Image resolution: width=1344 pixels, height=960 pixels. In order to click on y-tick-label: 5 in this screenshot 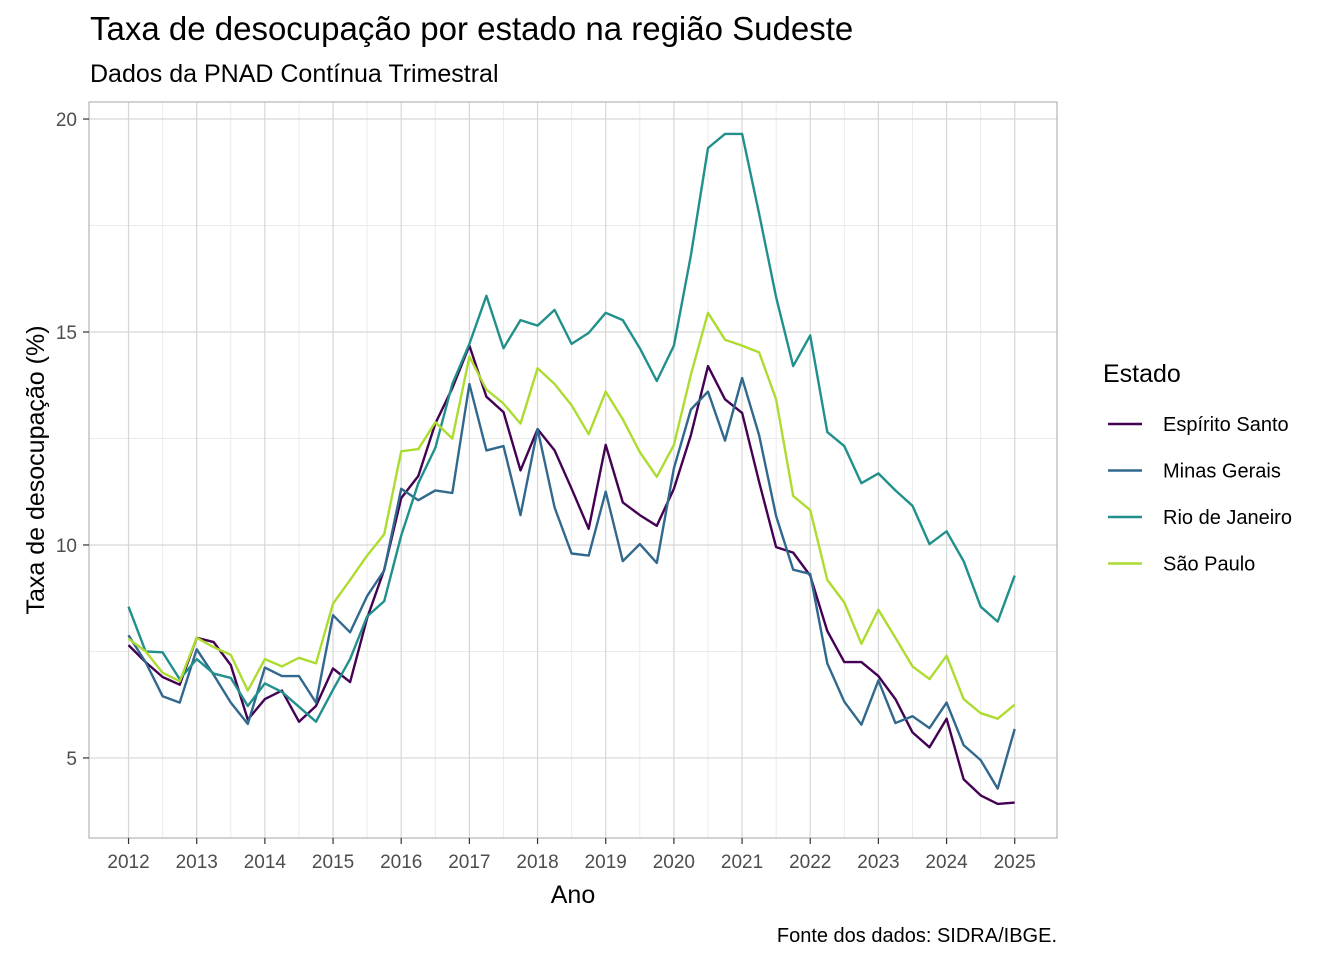, I will do `click(71, 759)`.